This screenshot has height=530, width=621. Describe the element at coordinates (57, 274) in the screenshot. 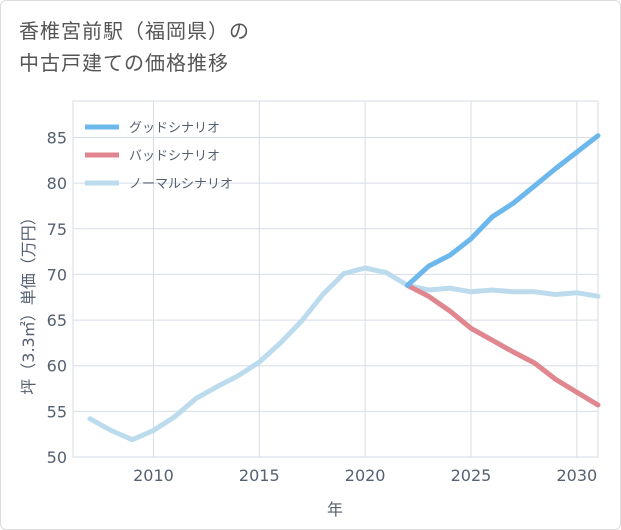

I see `y-tick-label: 70` at that location.